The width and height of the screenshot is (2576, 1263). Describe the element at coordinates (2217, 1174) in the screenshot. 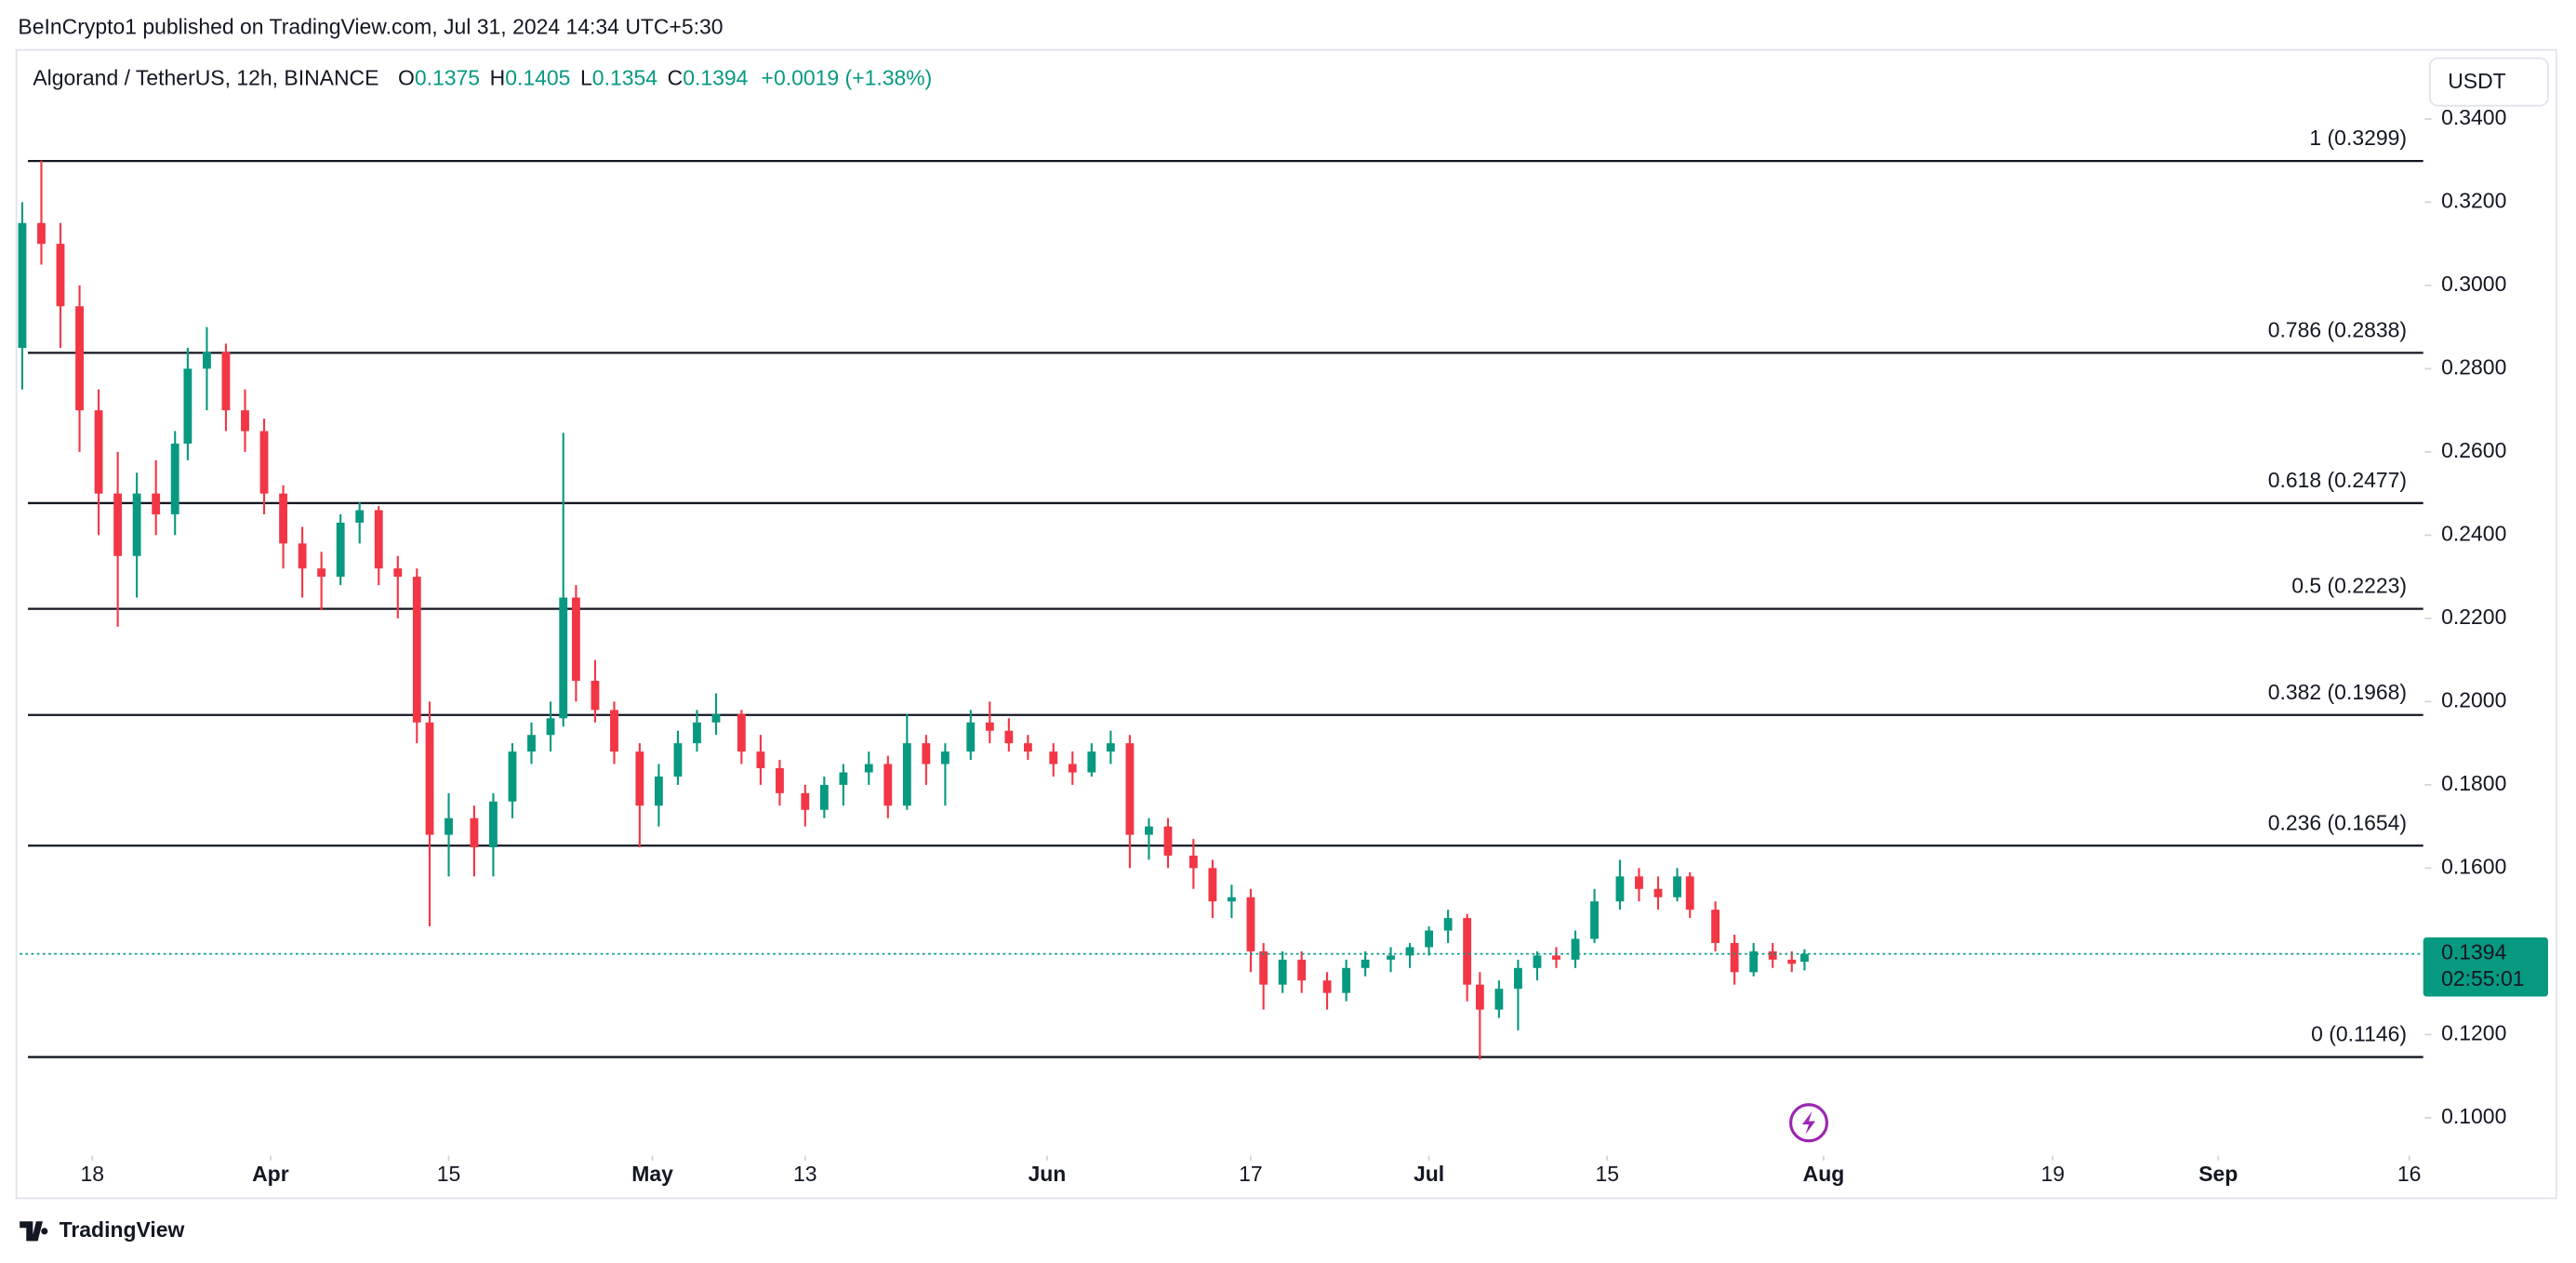

I see `x-tick-label: Sep` at that location.